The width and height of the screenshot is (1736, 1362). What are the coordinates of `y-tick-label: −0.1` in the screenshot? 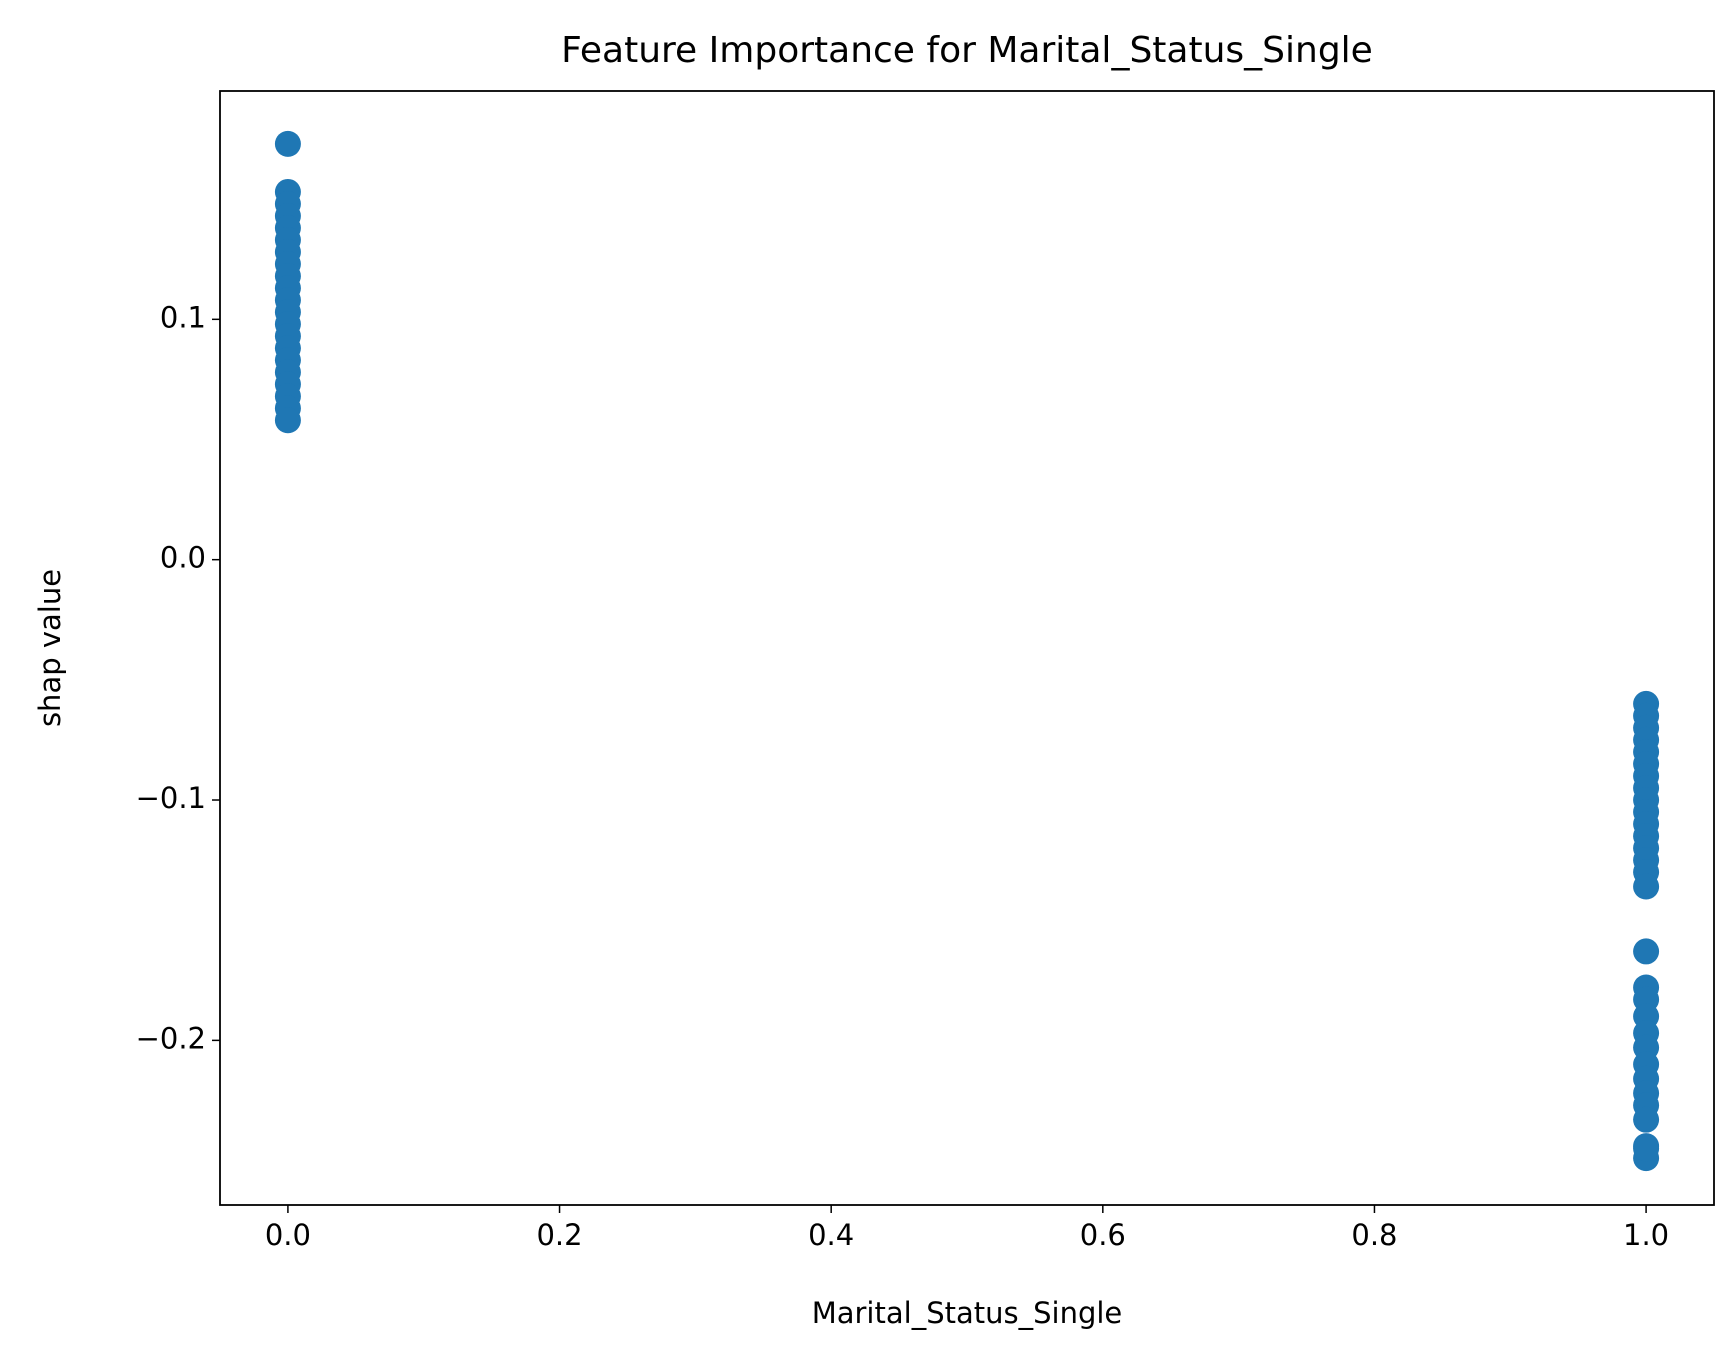 It's located at (171, 798).